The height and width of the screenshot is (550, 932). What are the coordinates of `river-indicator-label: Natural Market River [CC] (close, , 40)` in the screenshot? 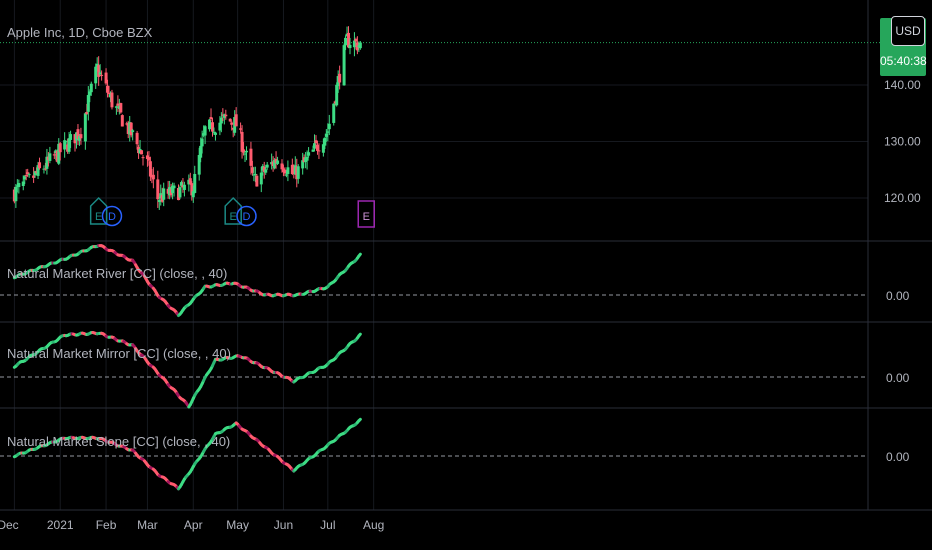 It's located at (117, 273).